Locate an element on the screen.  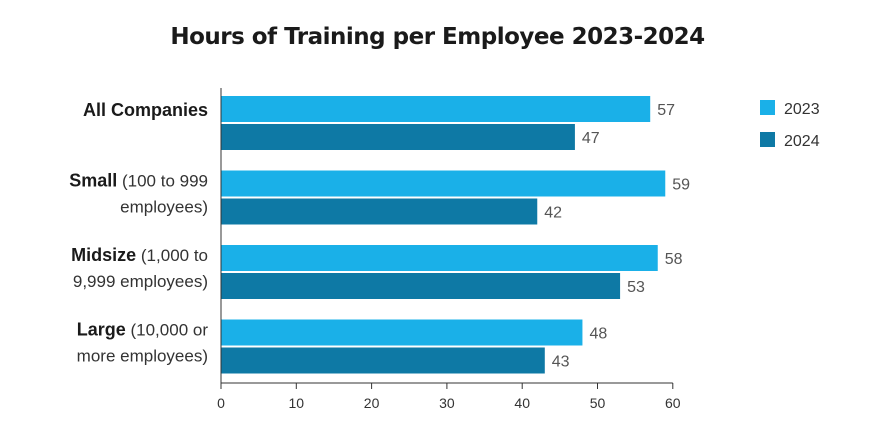
category-label-1-line-1: employees) is located at coordinates (164, 207).